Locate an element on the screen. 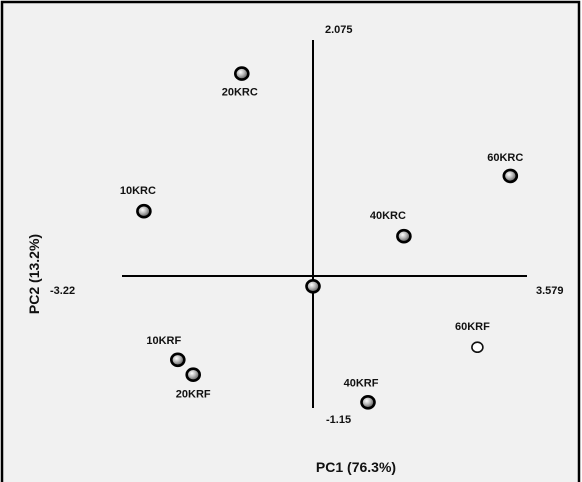 The width and height of the screenshot is (582, 482). data-point-20krf is located at coordinates (193, 375).